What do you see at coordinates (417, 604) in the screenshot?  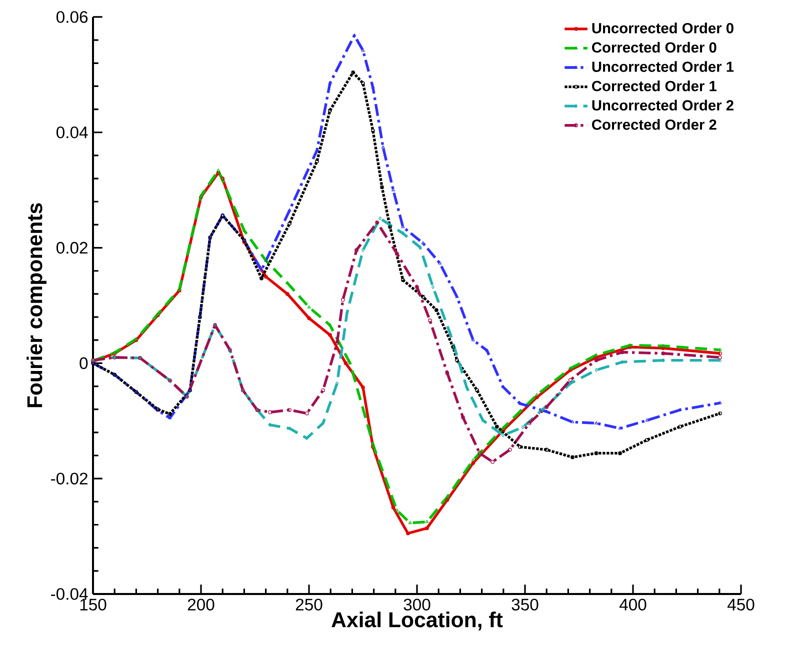 I see `x-tick-label: 300` at bounding box center [417, 604].